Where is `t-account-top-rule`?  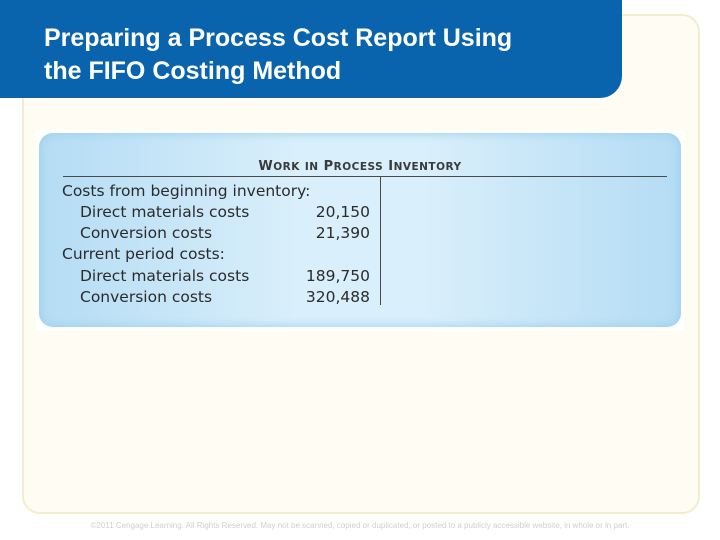
t-account-top-rule is located at coordinates (365, 176).